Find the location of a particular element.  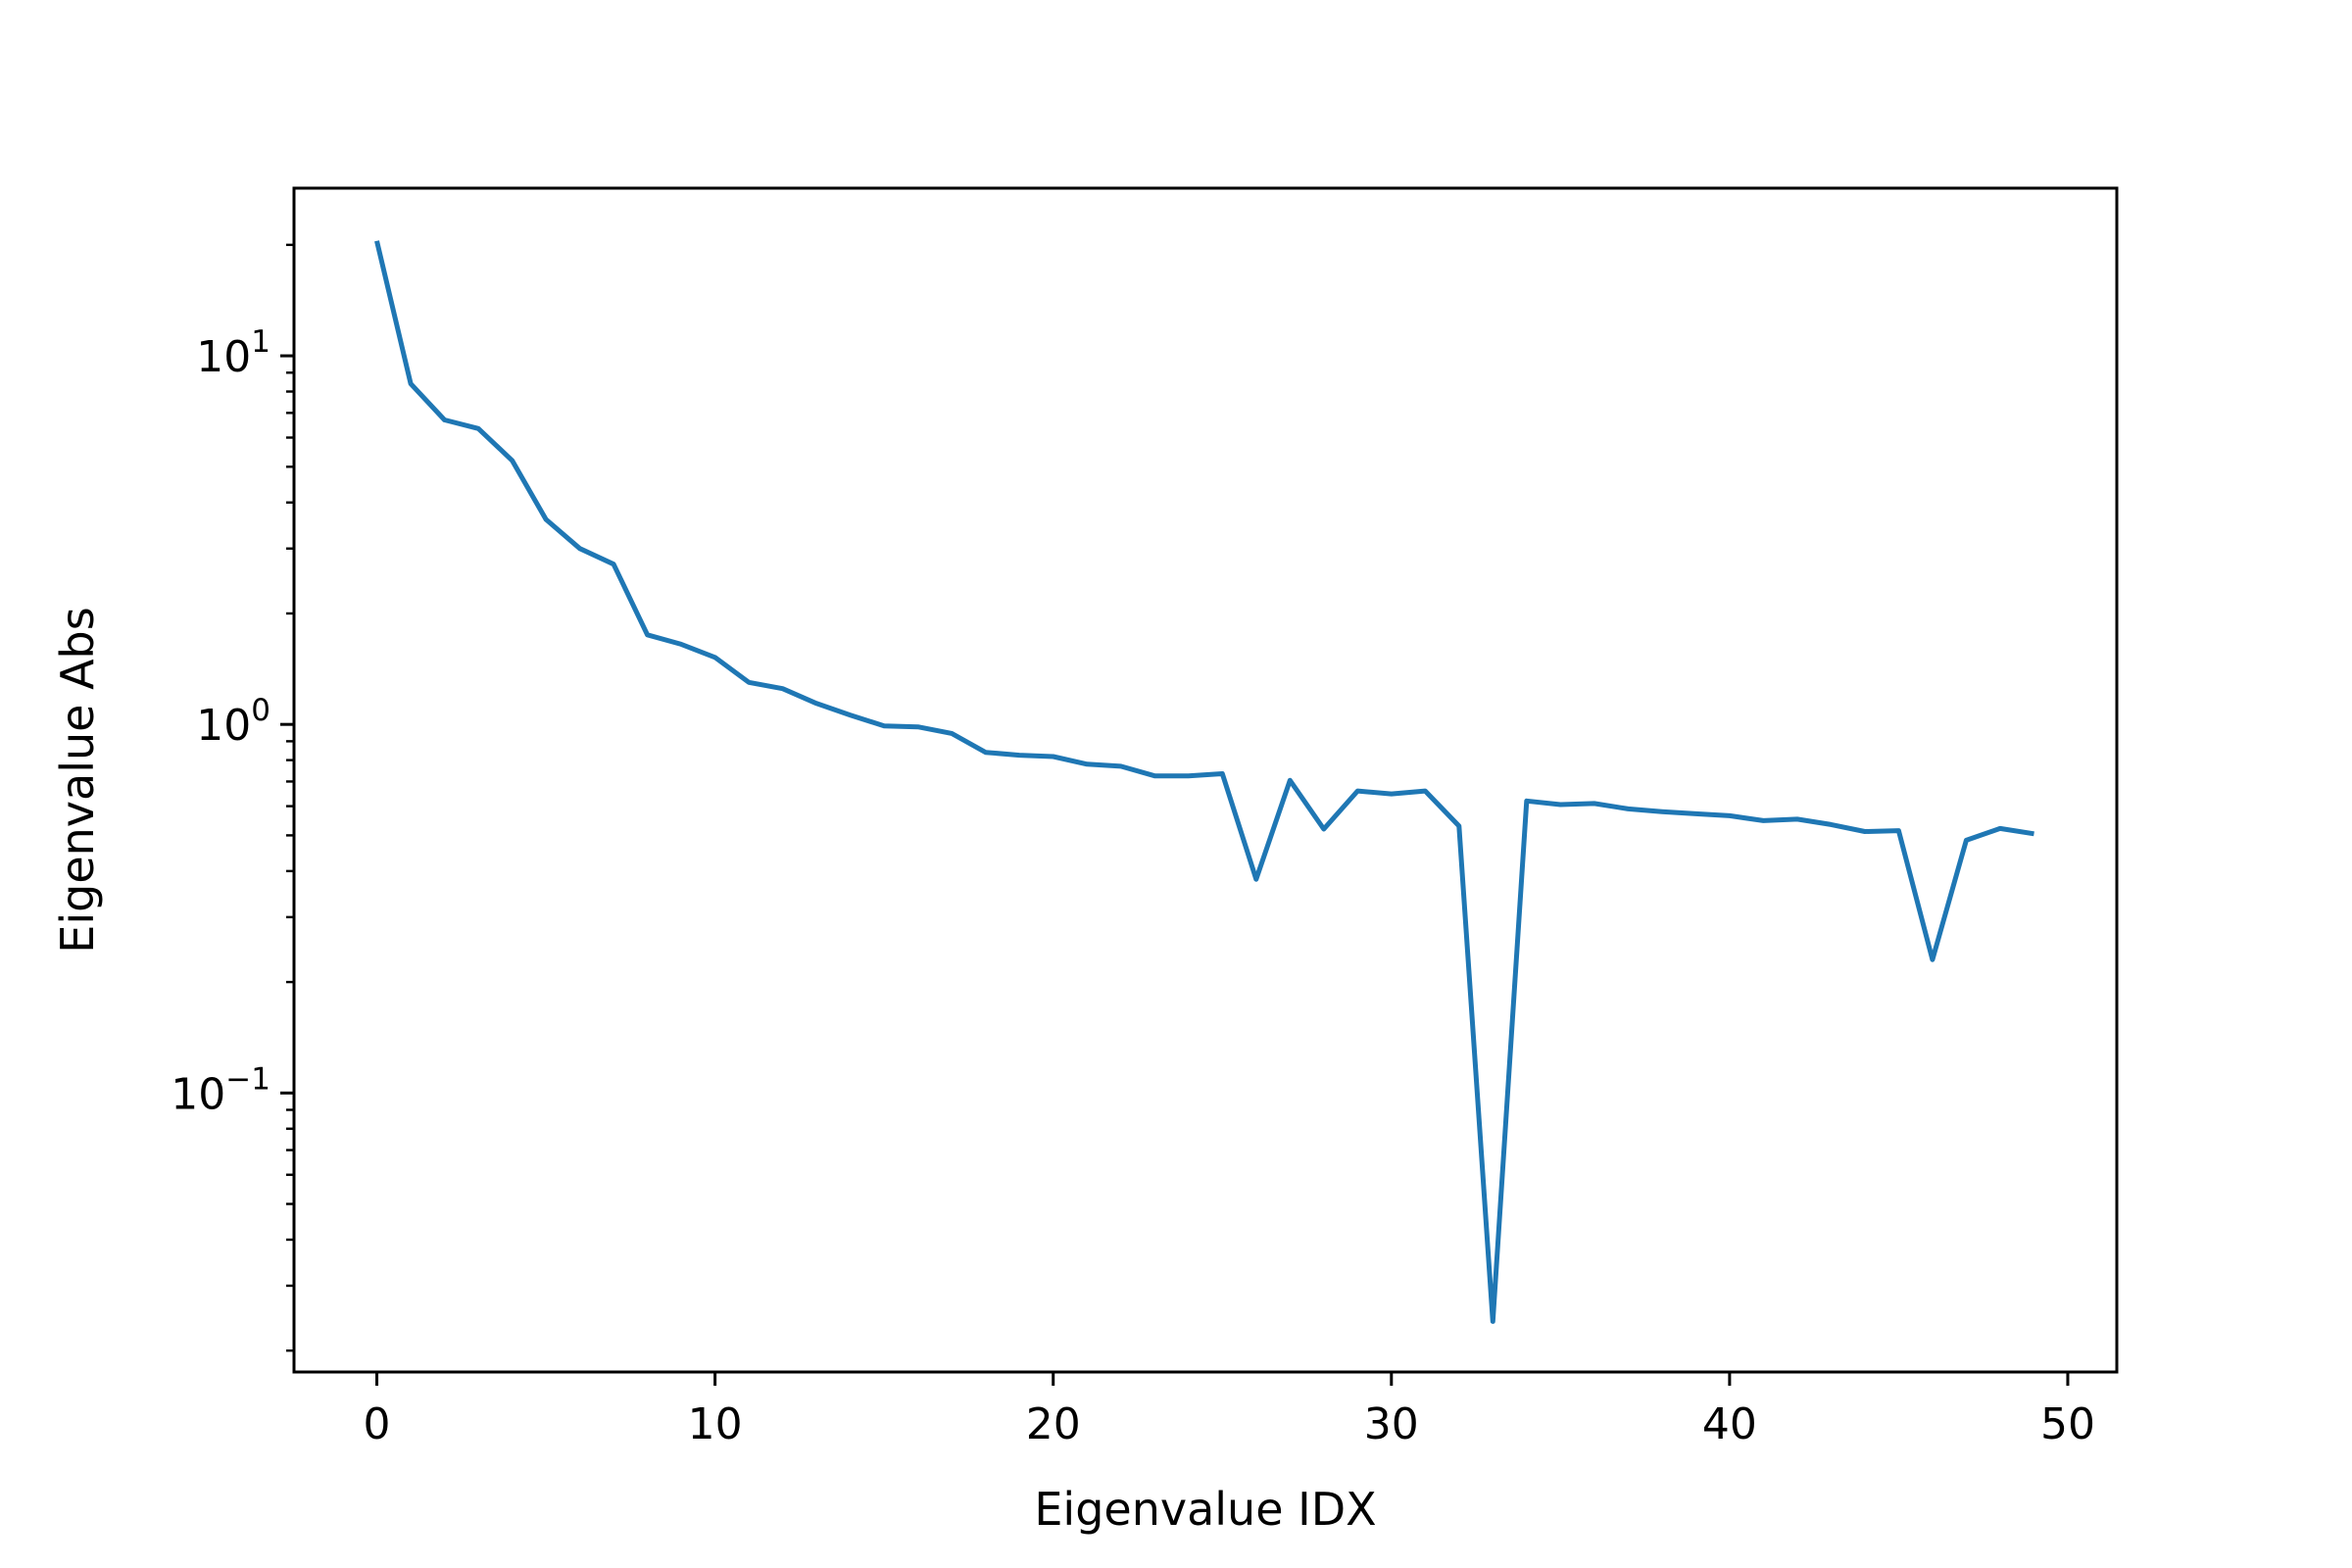

y-tick-label: 10¹ is located at coordinates (233, 353).